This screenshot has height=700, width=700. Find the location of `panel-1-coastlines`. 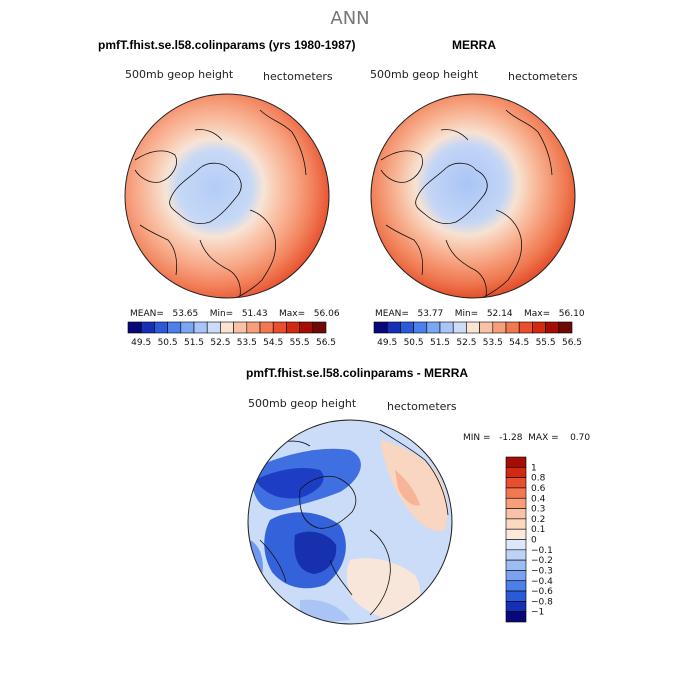

panel-1-coastlines is located at coordinates (220, 203).